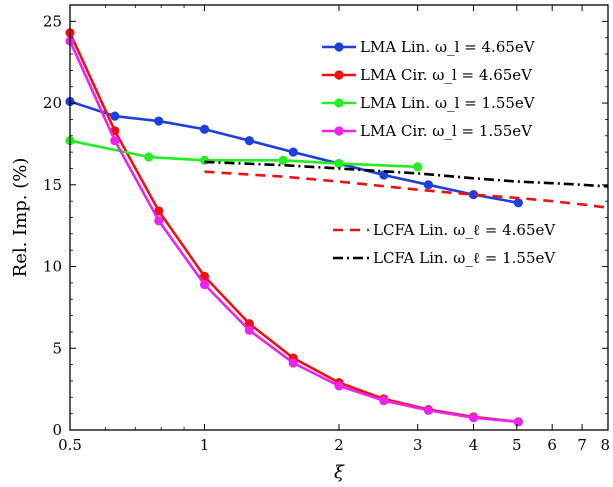 Image resolution: width=613 pixels, height=487 pixels. What do you see at coordinates (582, 445) in the screenshot?
I see `x-tick-label: 7` at bounding box center [582, 445].